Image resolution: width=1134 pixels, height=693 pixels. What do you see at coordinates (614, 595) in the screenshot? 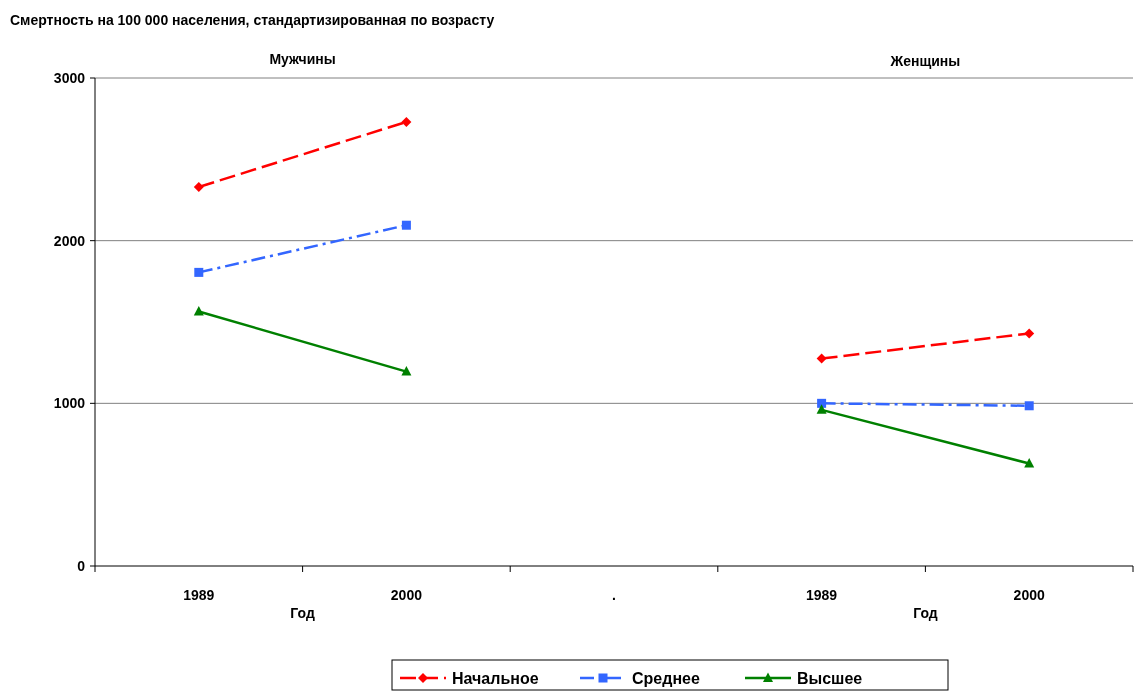
I see `x-tick-label: .` at bounding box center [614, 595].